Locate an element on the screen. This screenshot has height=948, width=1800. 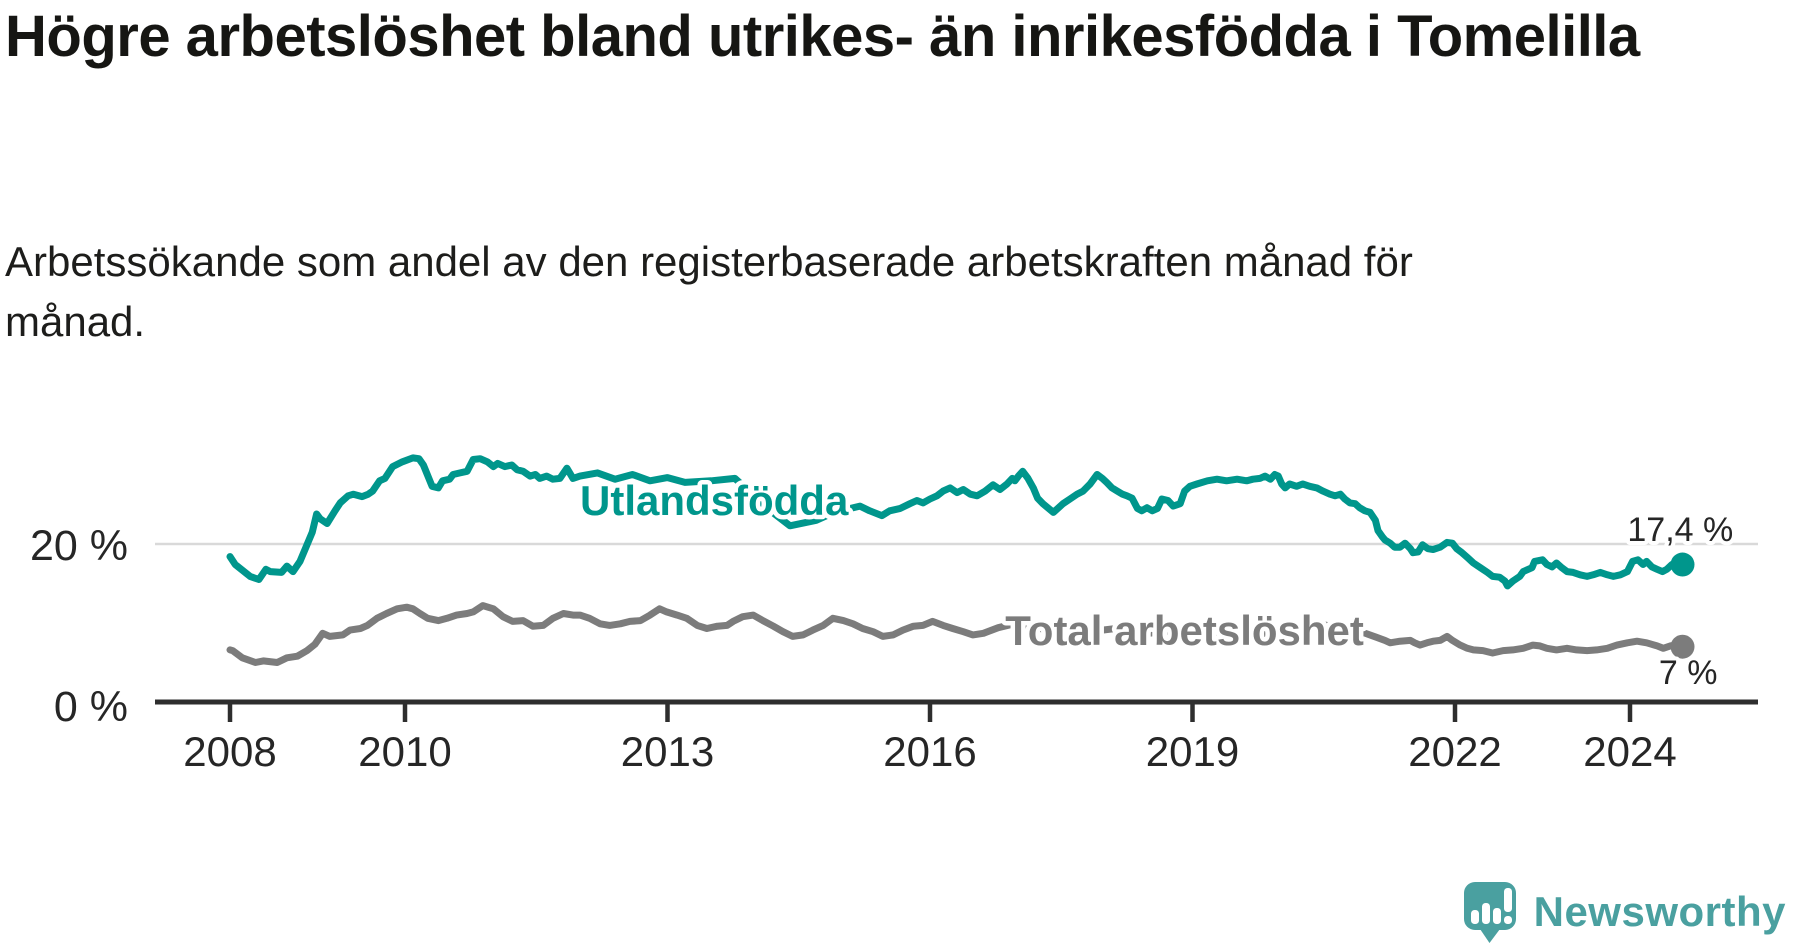
y-axis-label-0-percent: 0 % is located at coordinates (91, 707).